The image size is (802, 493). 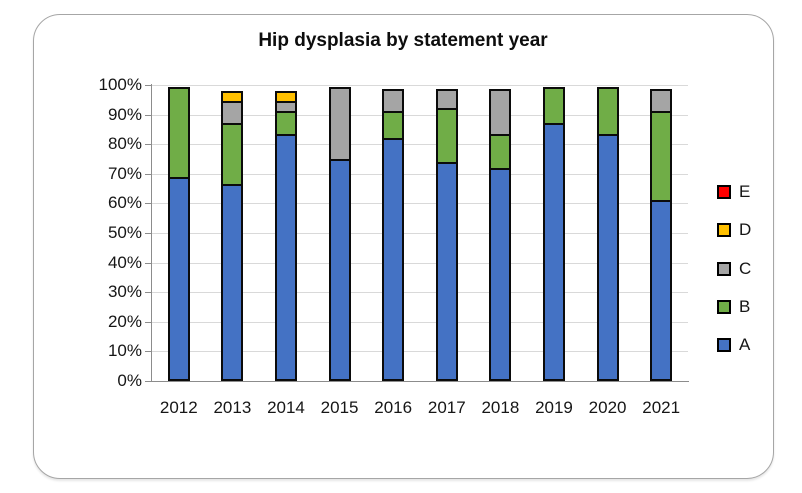 What do you see at coordinates (232, 112) in the screenshot?
I see `bar-2013-segment-C` at bounding box center [232, 112].